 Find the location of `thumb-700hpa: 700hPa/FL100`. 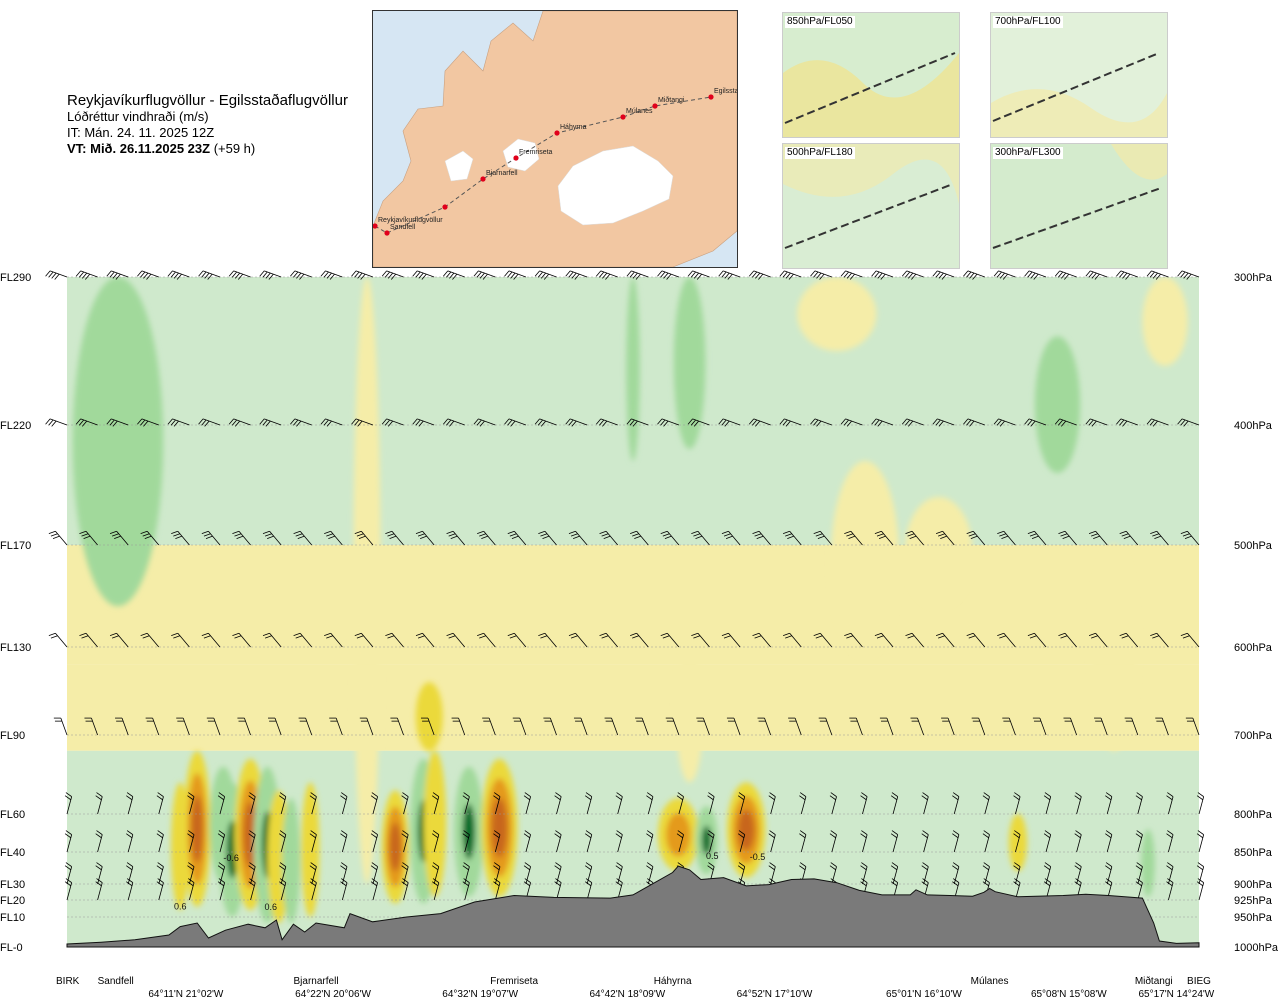

thumb-700hpa: 700hPa/FL100 is located at coordinates (1079, 75).